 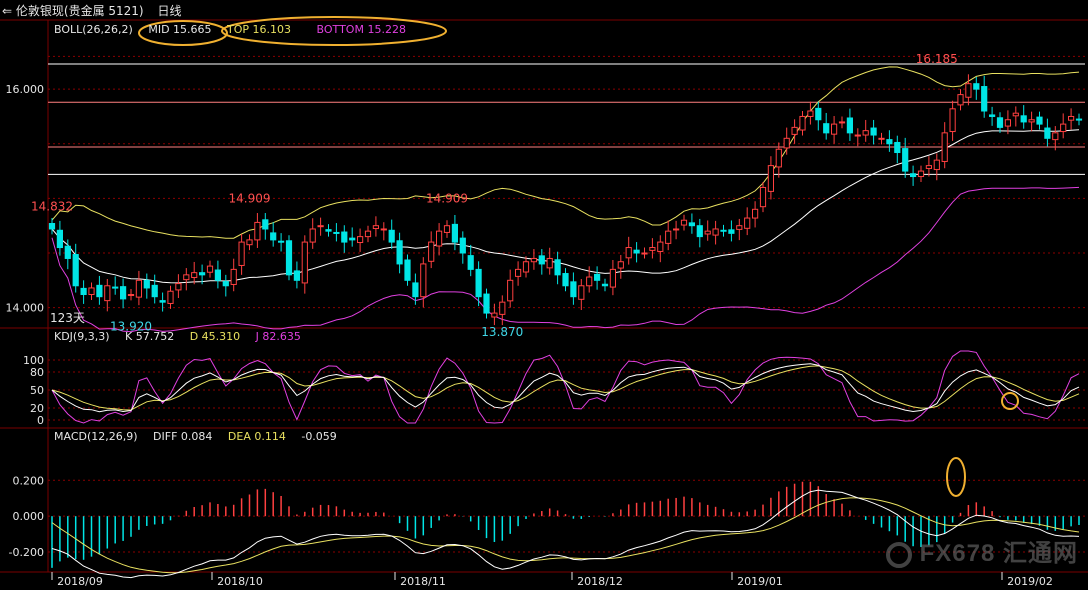 What do you see at coordinates (67, 318) in the screenshot?
I see `price-annotation: 123天` at bounding box center [67, 318].